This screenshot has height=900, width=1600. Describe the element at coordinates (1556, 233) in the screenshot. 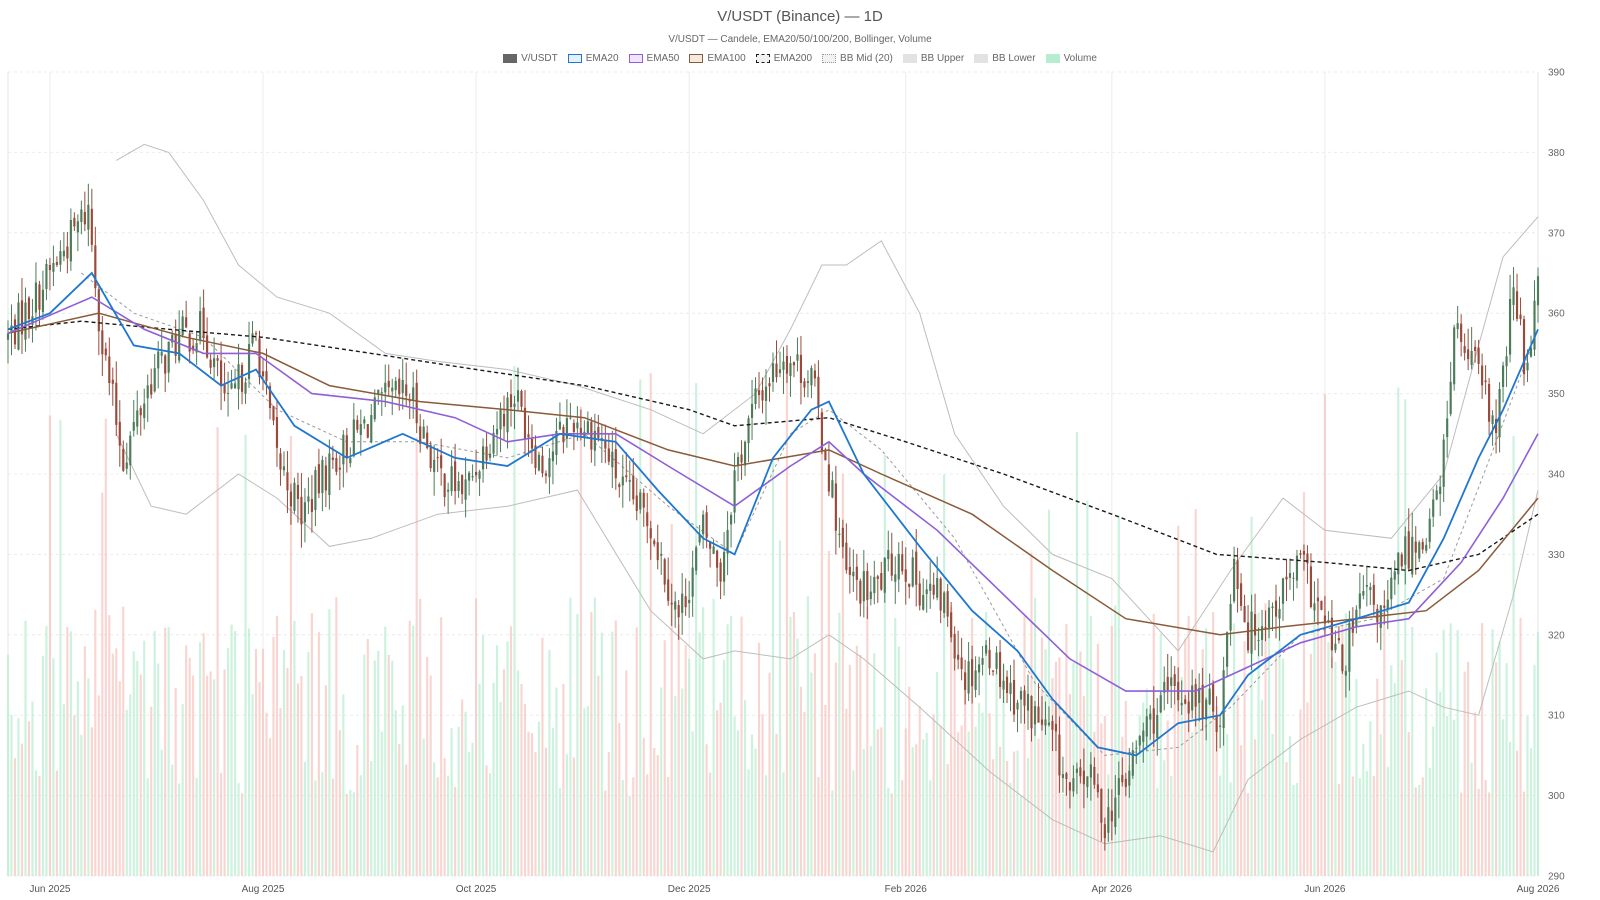

I see `y-tick-label: 370` at that location.